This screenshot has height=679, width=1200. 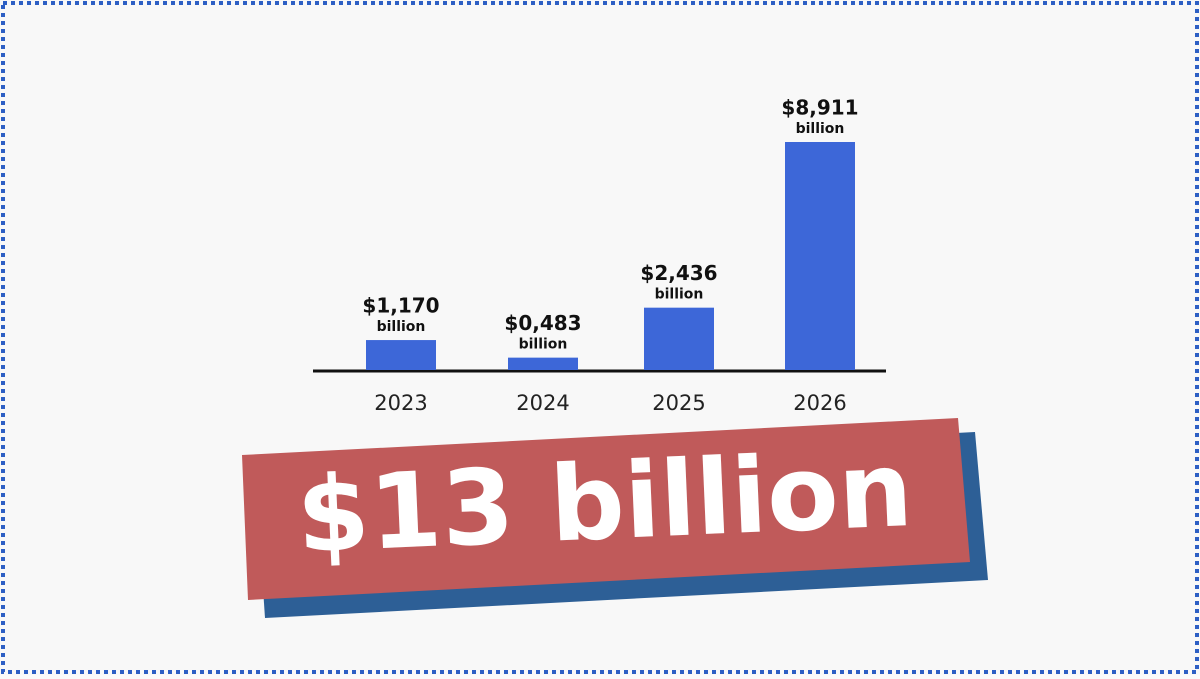 I want to click on value-label: $2,436, so click(x=678, y=273).